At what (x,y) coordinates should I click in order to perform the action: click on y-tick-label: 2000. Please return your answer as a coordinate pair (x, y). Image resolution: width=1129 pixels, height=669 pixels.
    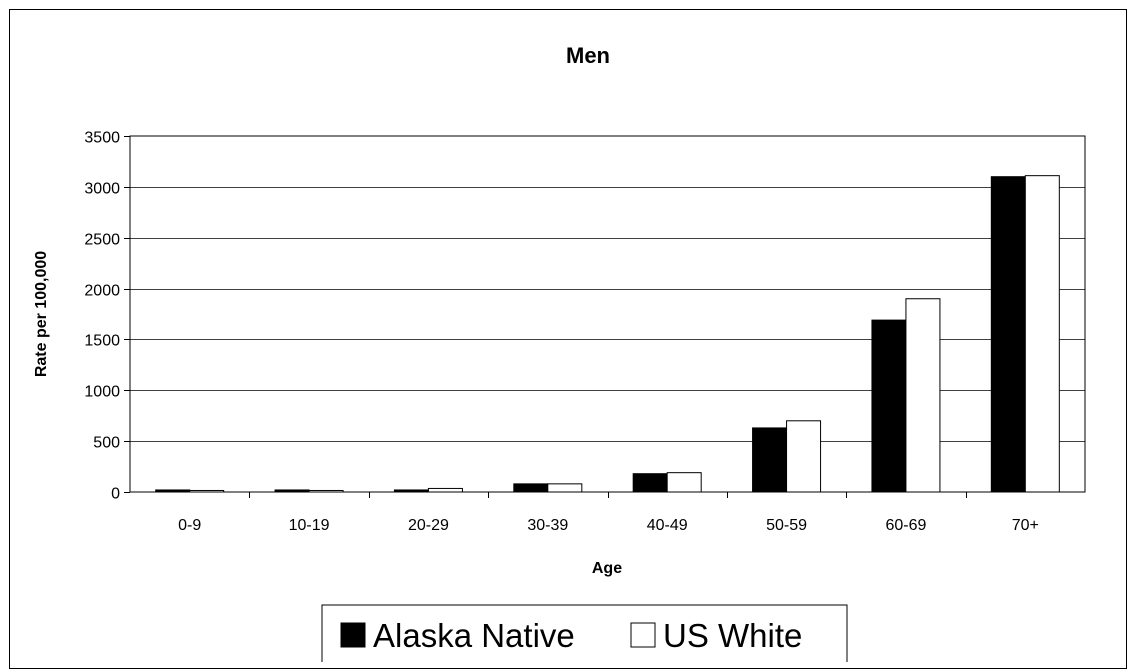
    Looking at the image, I should click on (102, 291).